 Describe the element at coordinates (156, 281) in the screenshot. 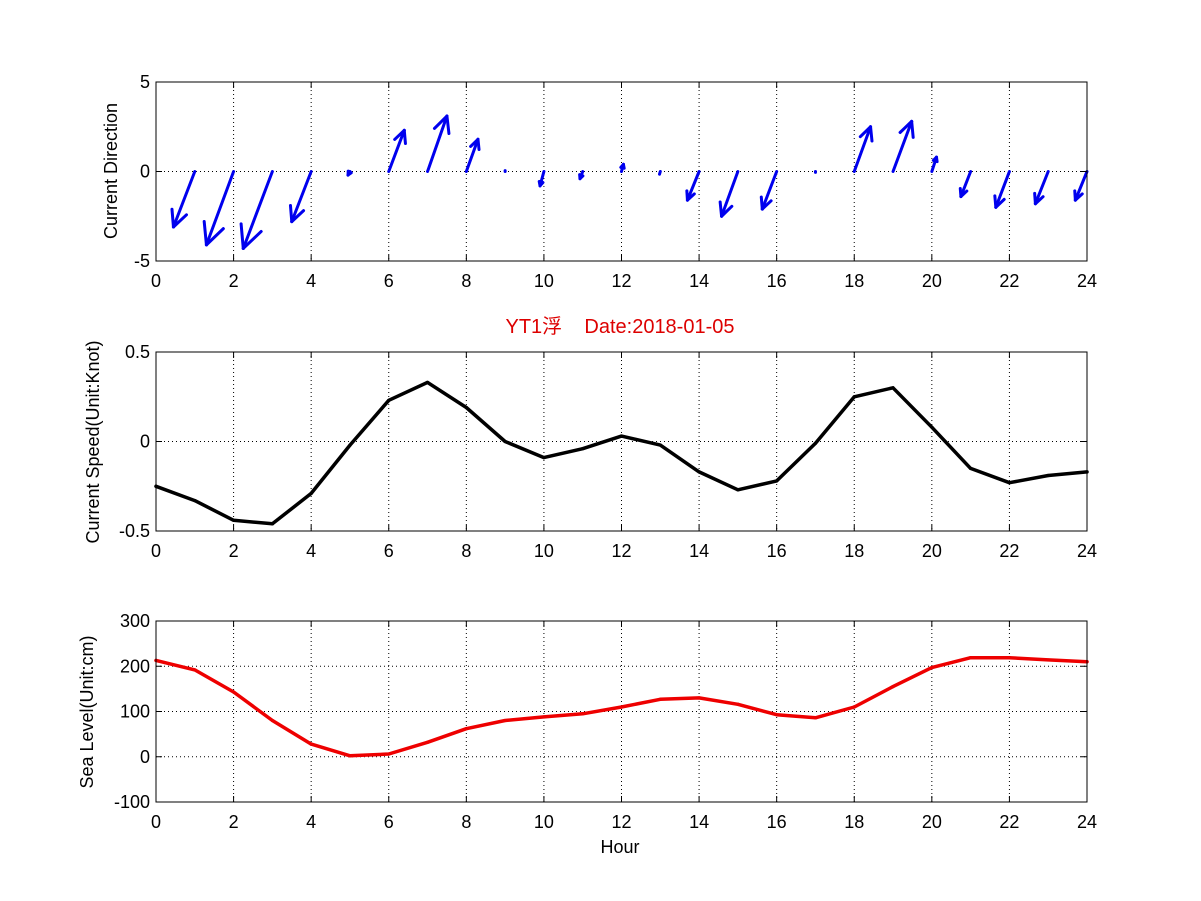

I see `current-direction-xtick-label: 0` at that location.